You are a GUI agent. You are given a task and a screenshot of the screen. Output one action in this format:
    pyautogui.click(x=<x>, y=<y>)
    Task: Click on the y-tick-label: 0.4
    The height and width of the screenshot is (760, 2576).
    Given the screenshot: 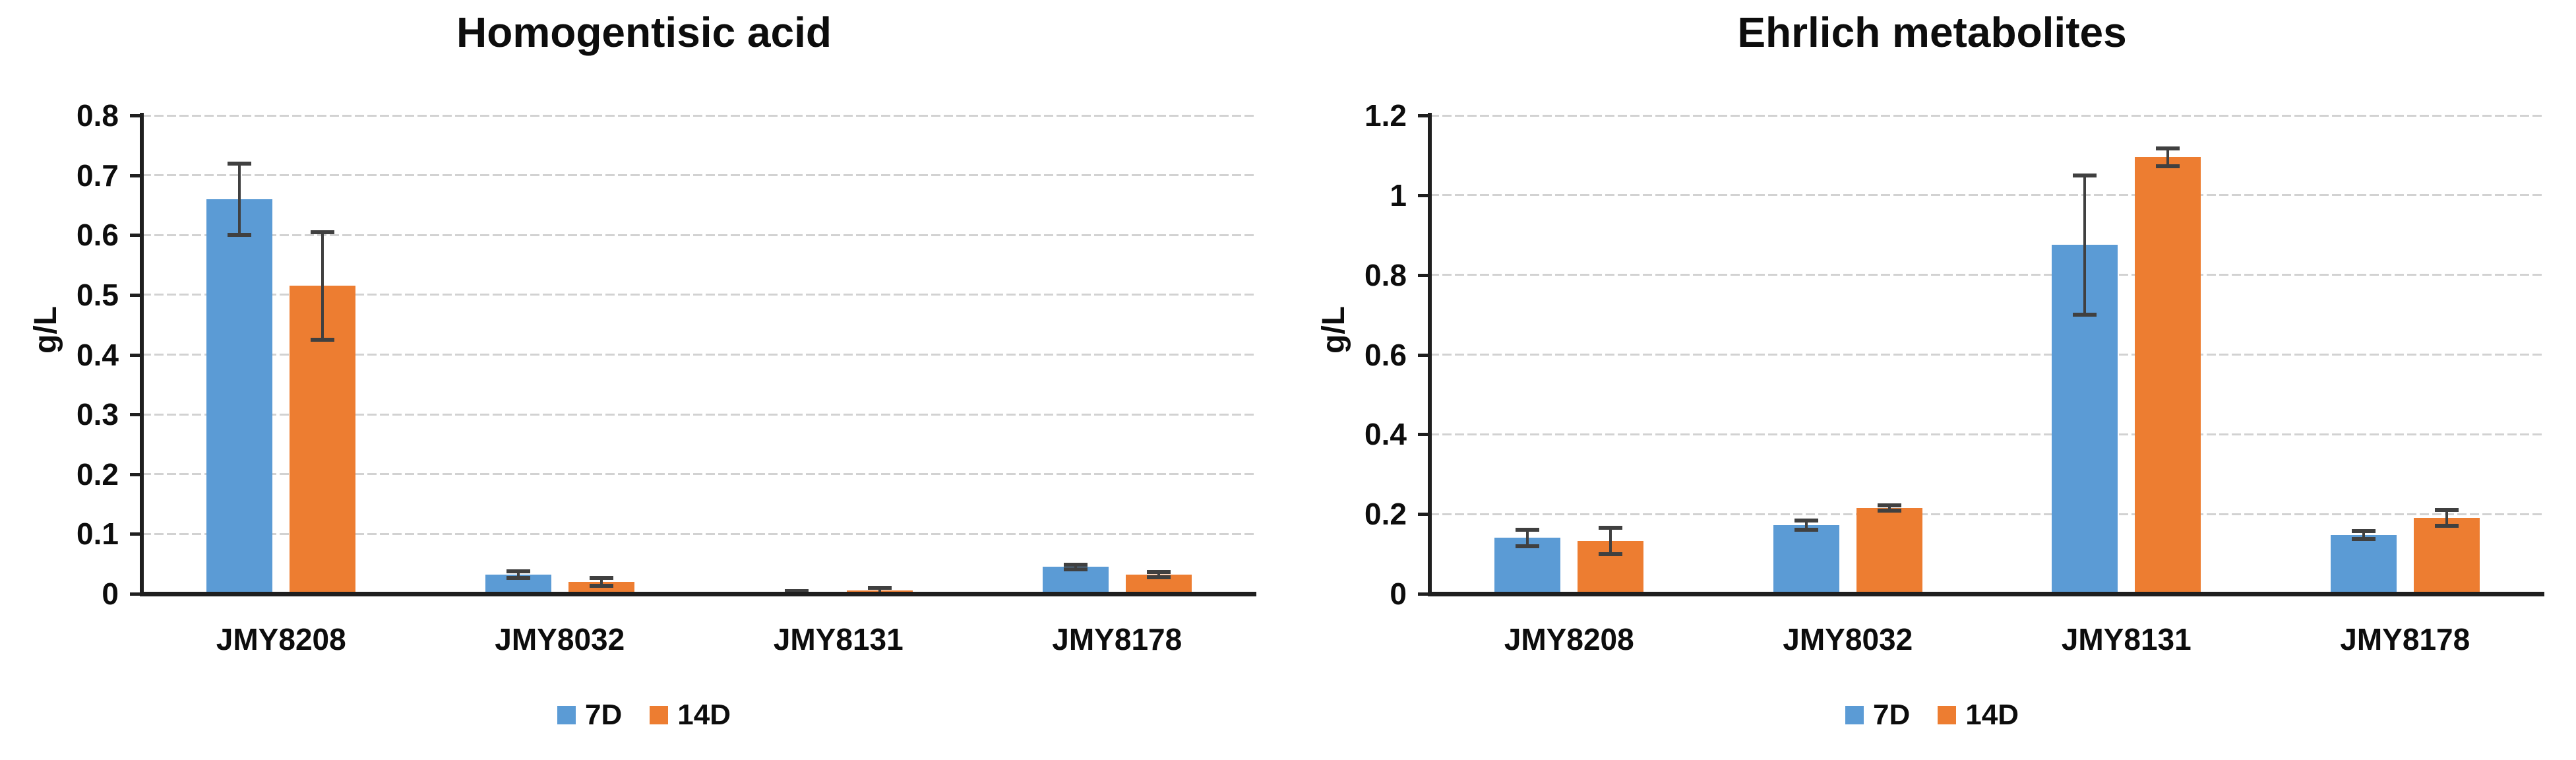 What is the action you would take?
    pyautogui.click(x=98, y=355)
    